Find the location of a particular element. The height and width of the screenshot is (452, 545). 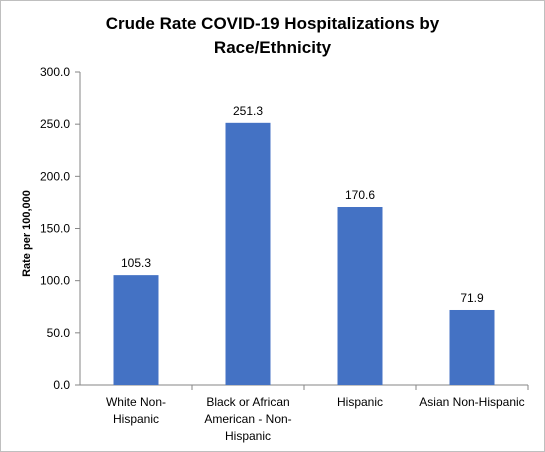

data-label: 170.6 is located at coordinates (360, 195).